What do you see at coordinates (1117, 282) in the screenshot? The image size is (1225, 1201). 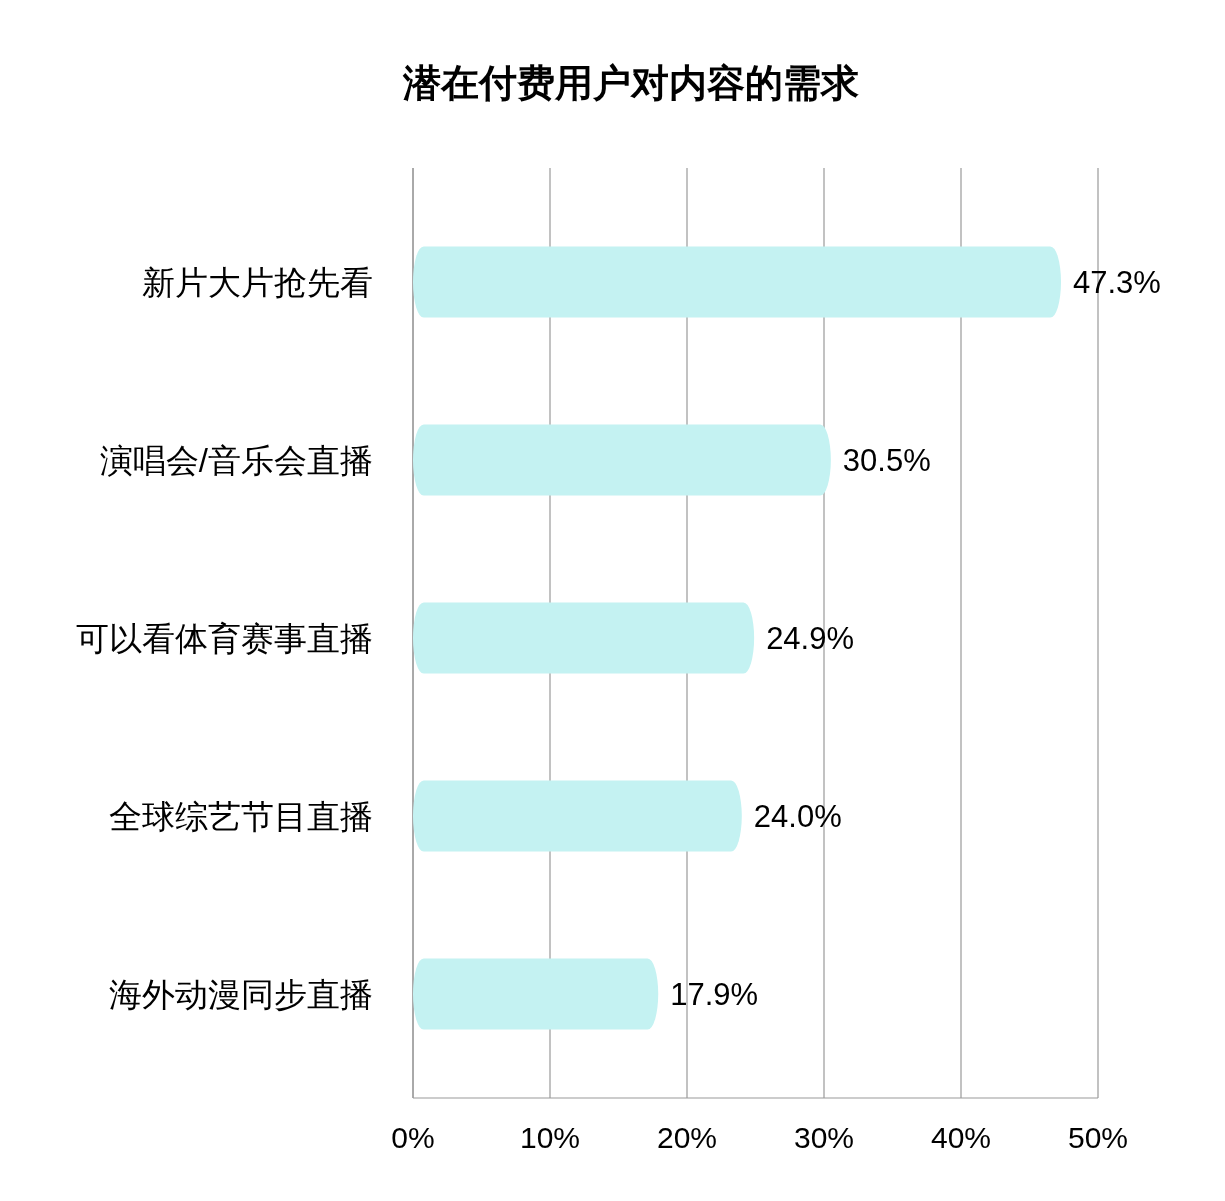 I see `data-label: 47.3%` at bounding box center [1117, 282].